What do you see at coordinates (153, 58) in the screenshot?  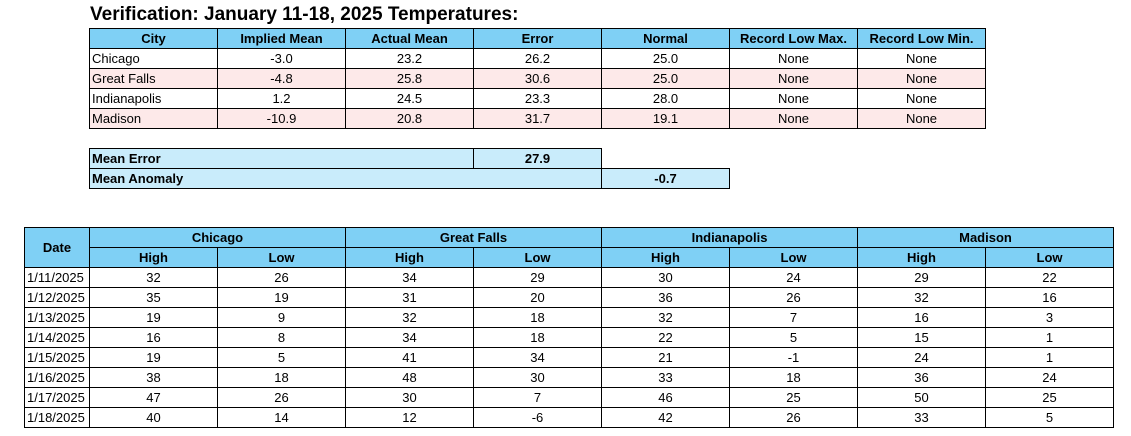 I see `city-cell: Chicago` at bounding box center [153, 58].